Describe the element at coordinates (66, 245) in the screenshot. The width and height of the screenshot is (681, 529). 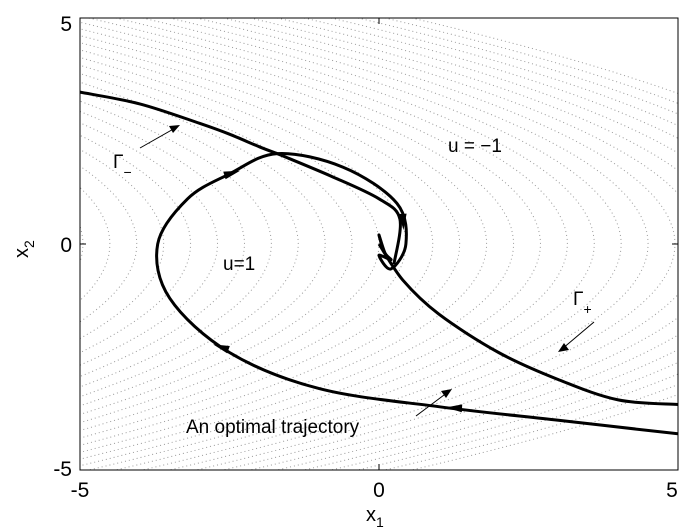
I see `ytick-label: 0` at that location.